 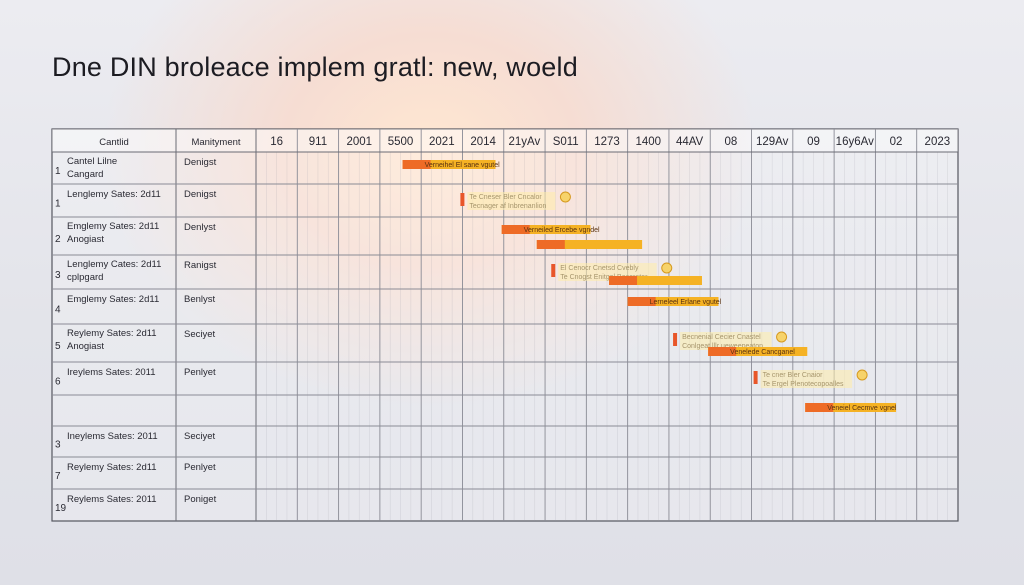 What do you see at coordinates (61, 508) in the screenshot?
I see `row-index: 19` at bounding box center [61, 508].